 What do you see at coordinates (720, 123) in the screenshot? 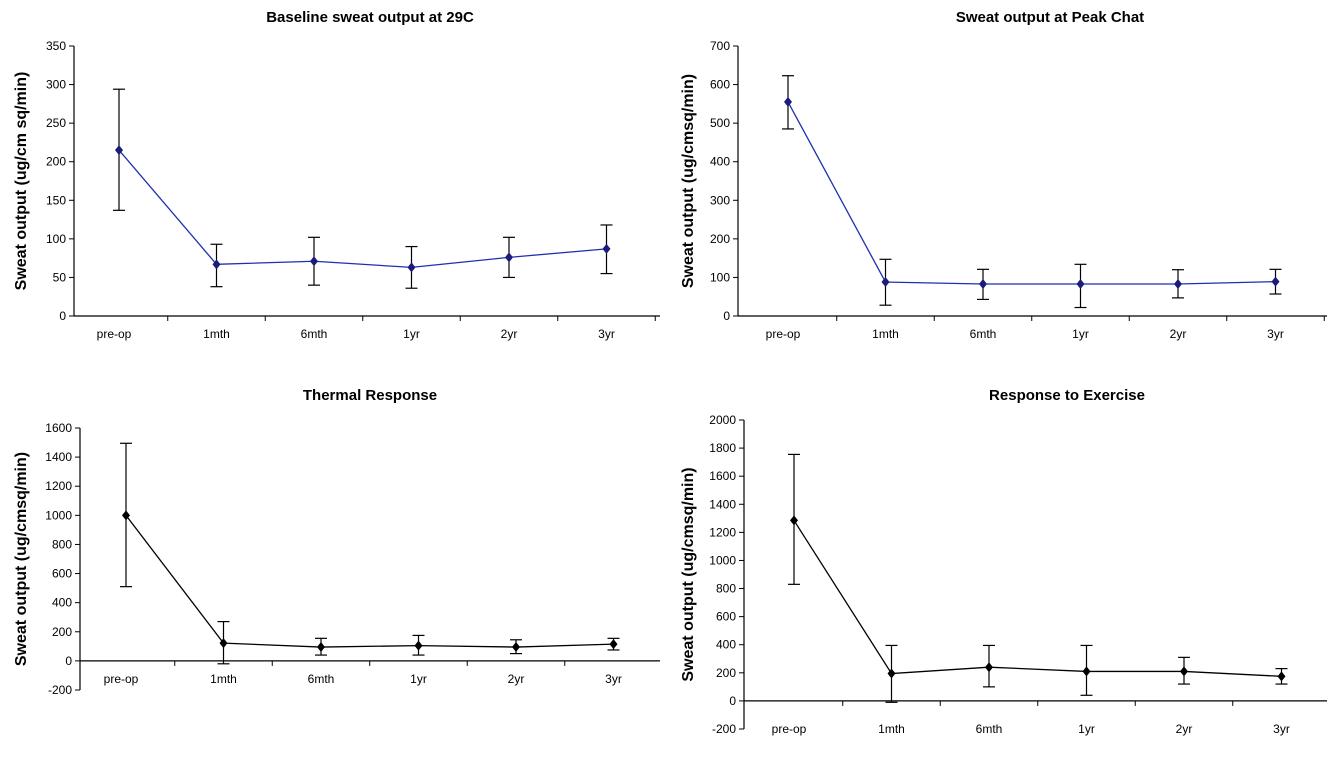
I see `y-tick-label: 500` at bounding box center [720, 123].